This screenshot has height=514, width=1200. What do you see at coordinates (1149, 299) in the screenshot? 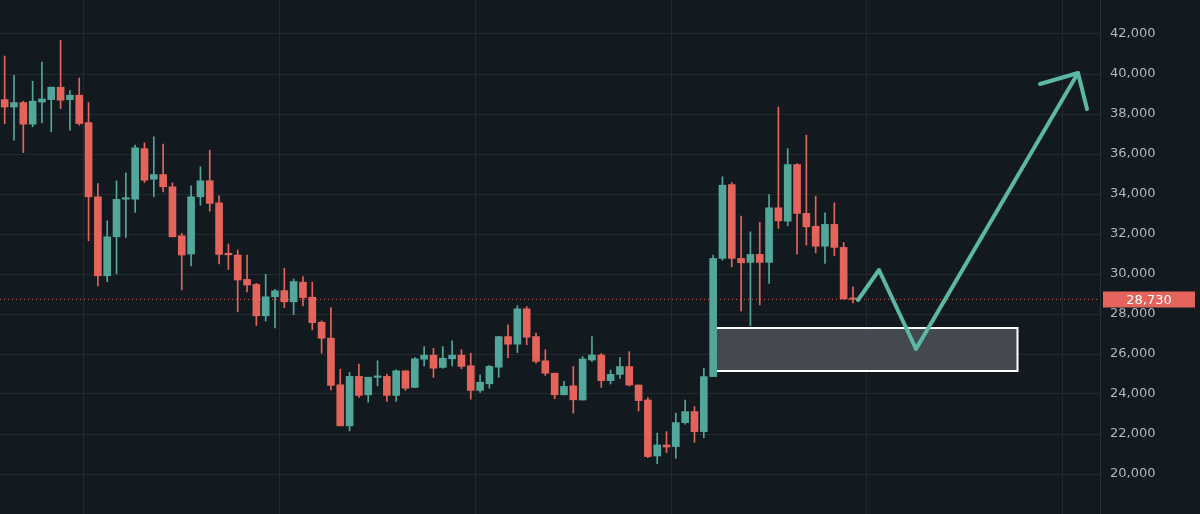
I see `ref-line-label: 28,730` at bounding box center [1149, 299].